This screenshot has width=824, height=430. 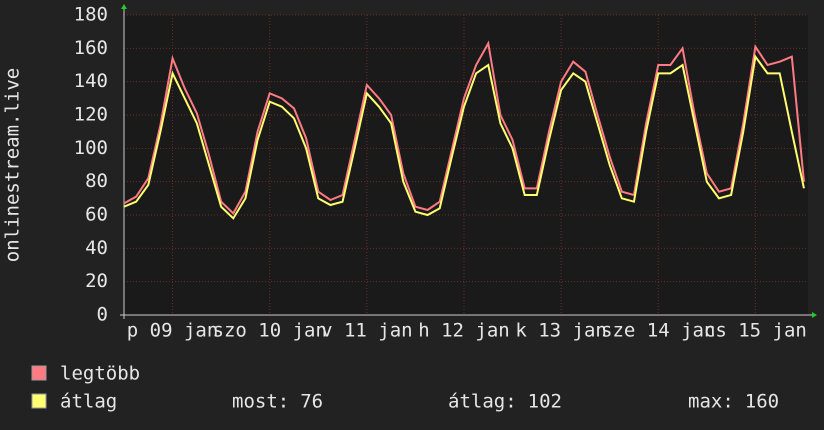 What do you see at coordinates (91, 81) in the screenshot?
I see `y-tick-label: 140` at bounding box center [91, 81].